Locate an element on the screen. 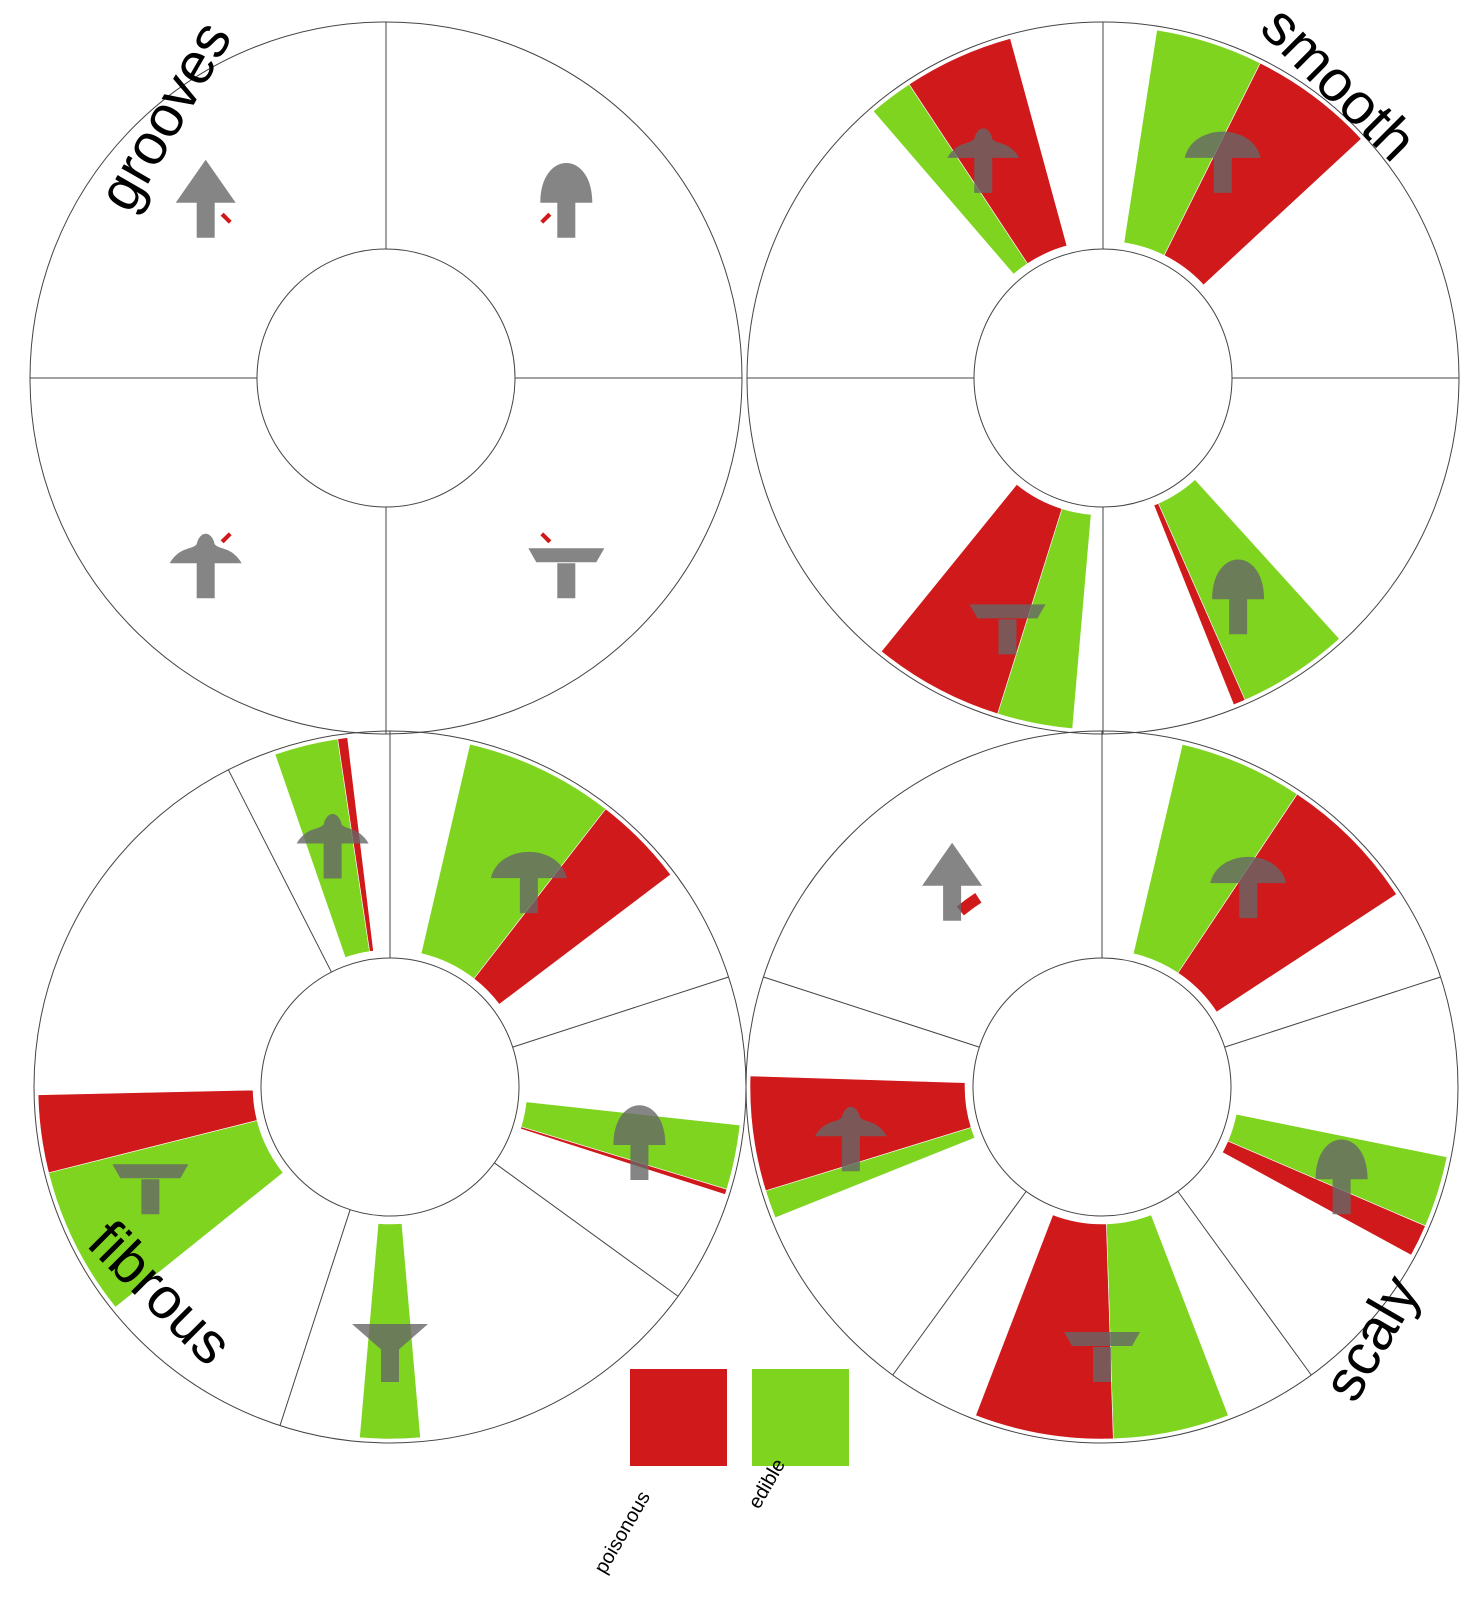 The height and width of the screenshot is (1598, 1474). legend-swatch-poisonous is located at coordinates (678, 1417).